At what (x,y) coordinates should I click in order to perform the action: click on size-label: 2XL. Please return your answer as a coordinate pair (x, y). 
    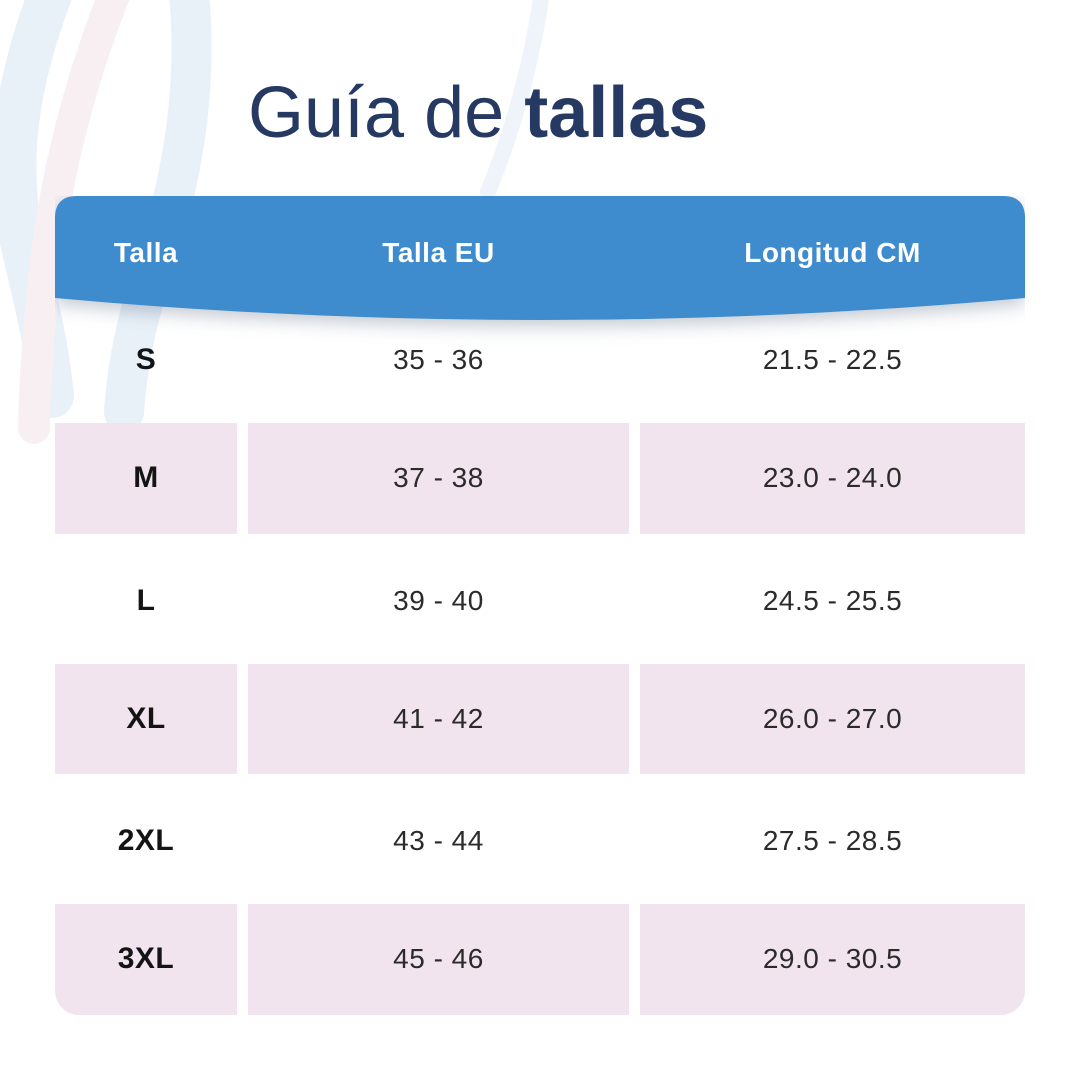
    Looking at the image, I should click on (146, 841).